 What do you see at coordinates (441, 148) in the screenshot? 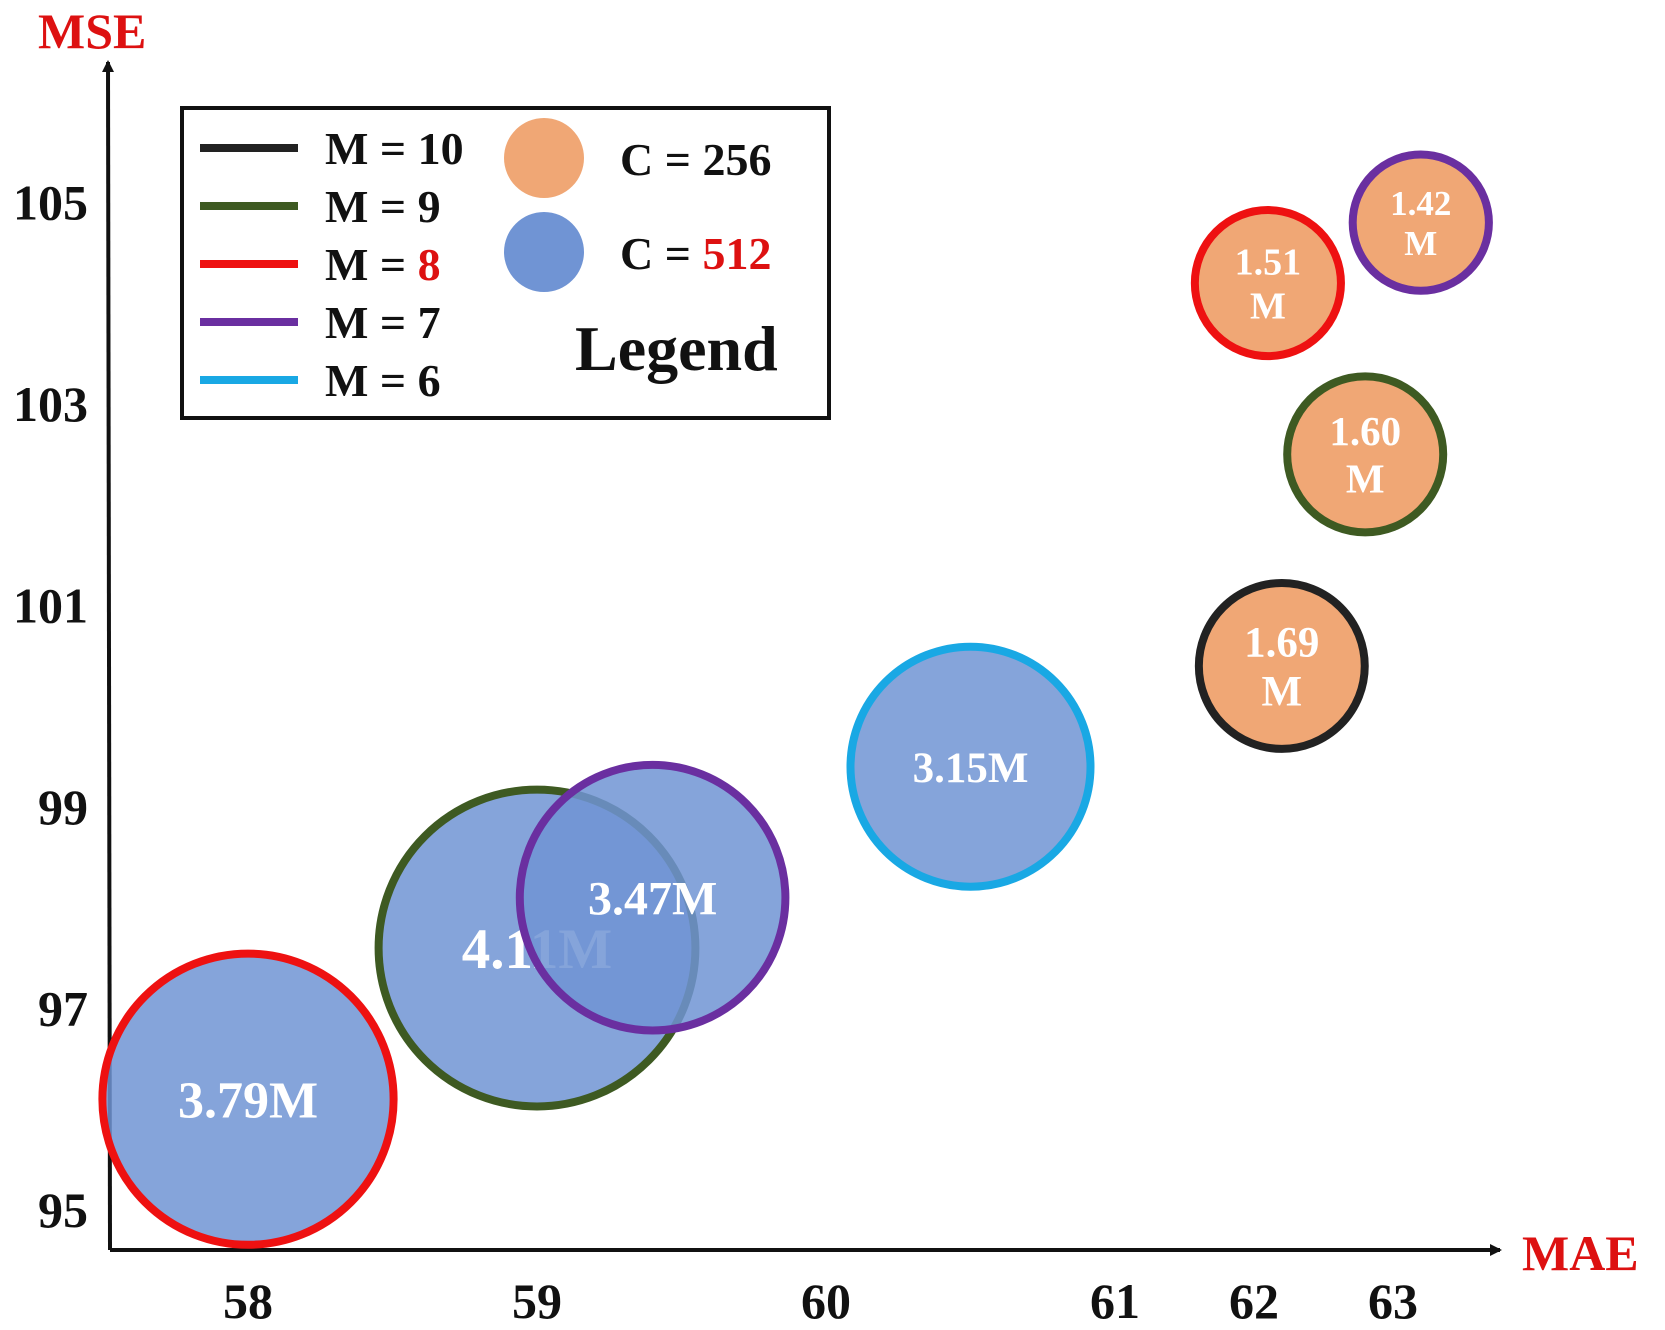
I see `legend-value: 10` at bounding box center [441, 148].